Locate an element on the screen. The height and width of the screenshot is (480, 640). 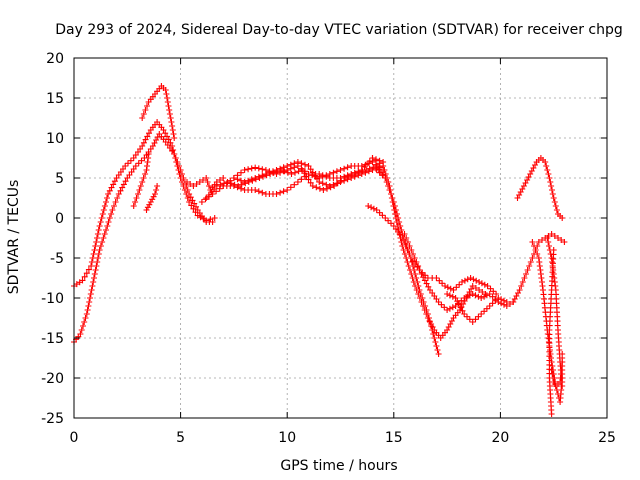
x-tick-label: 20 is located at coordinates (500, 438).